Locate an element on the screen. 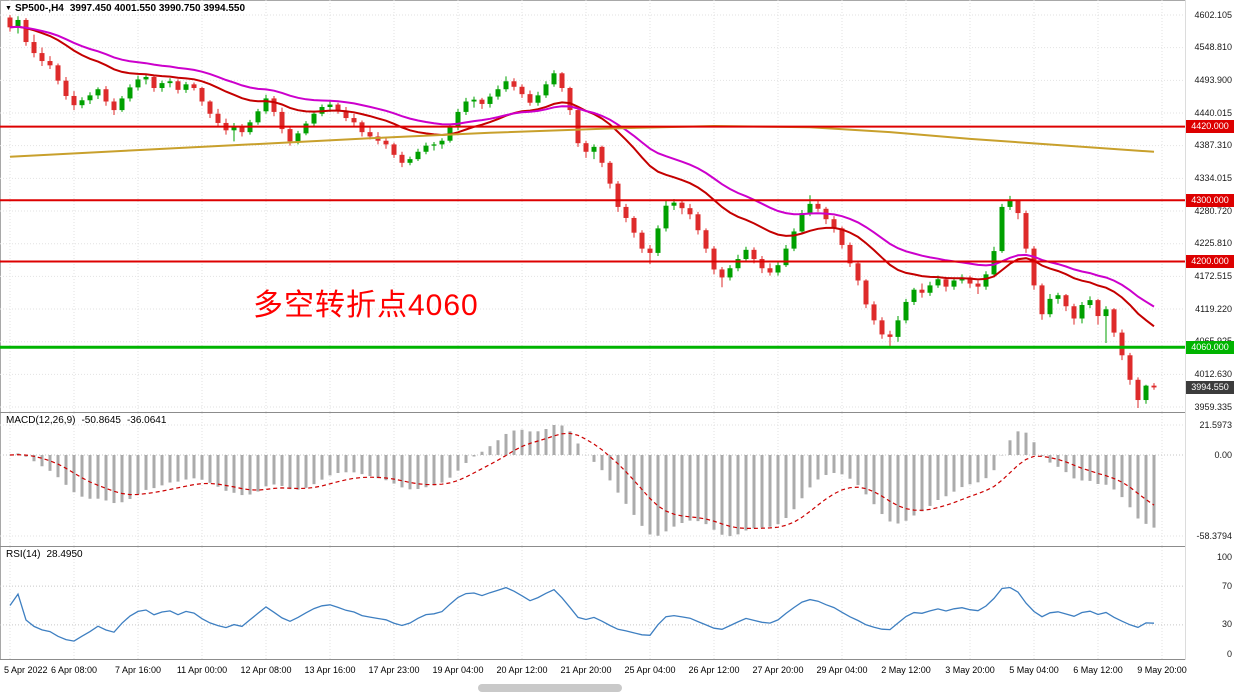 This screenshot has height=694, width=1234. price-axis-label: 4548.810 is located at coordinates (1213, 47).